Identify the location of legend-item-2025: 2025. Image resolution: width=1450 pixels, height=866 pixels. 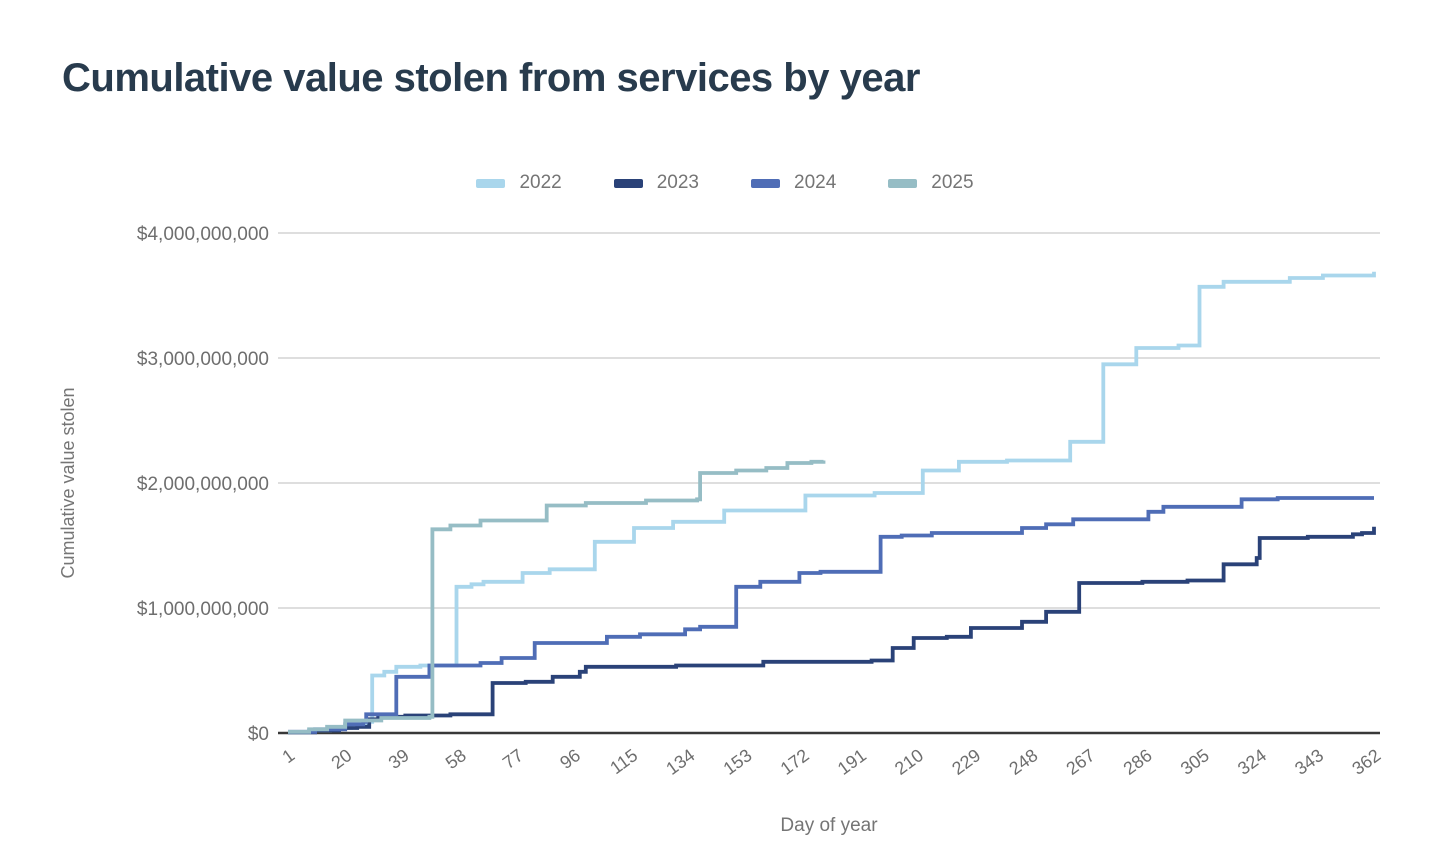
(931, 183).